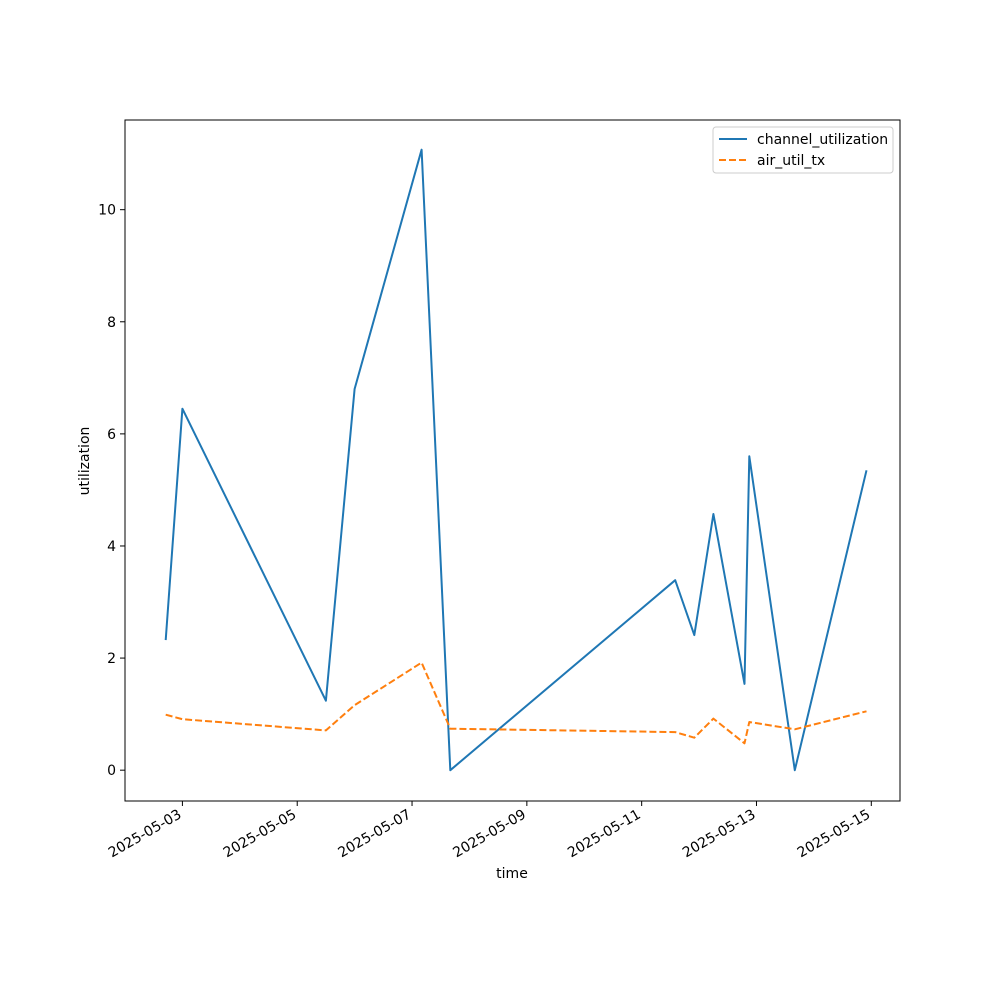 Image resolution: width=1000 pixels, height=1000 pixels. I want to click on y-tick-label: 6, so click(111, 435).